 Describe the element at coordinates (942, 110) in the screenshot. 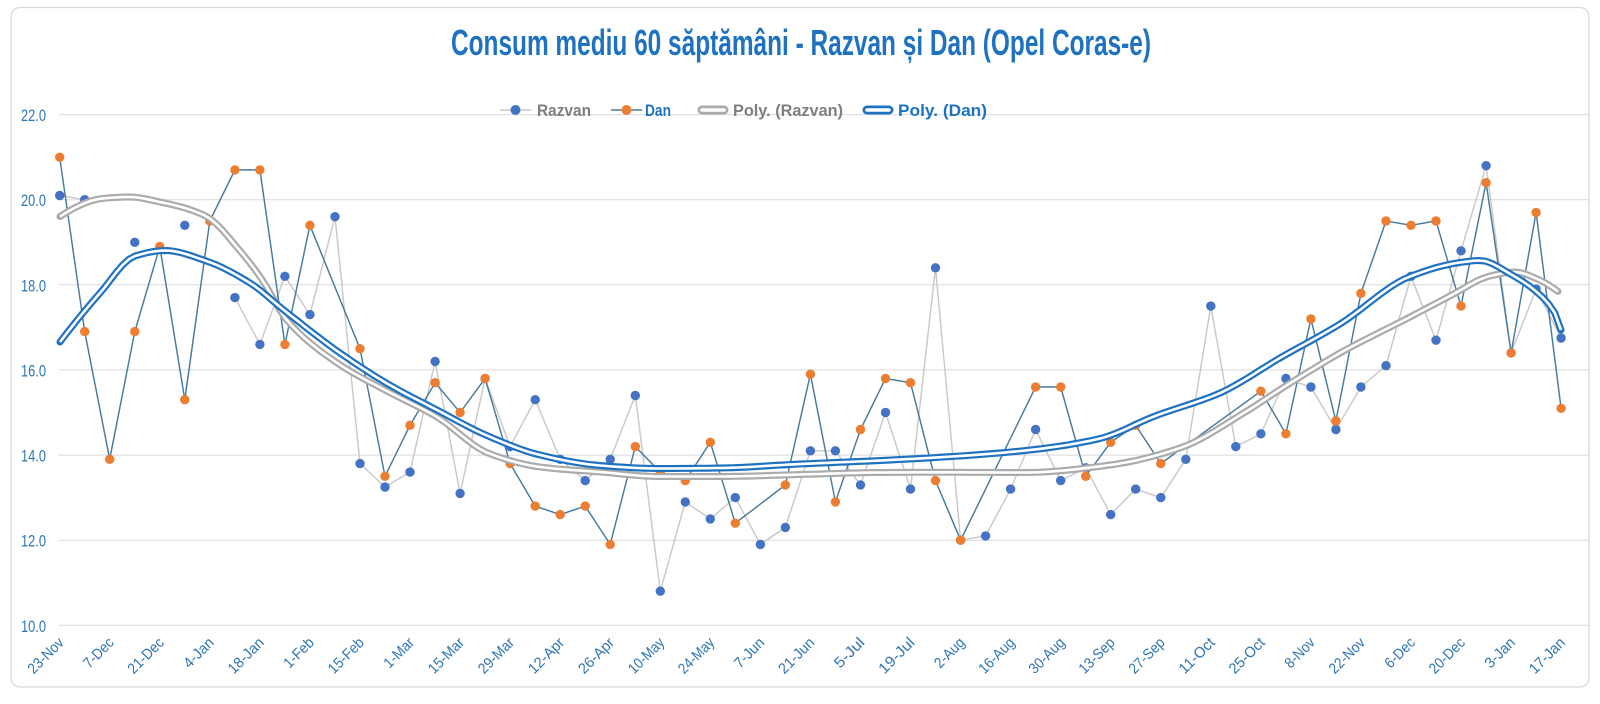

I see `svg-text: Poly. (Dan)` at that location.